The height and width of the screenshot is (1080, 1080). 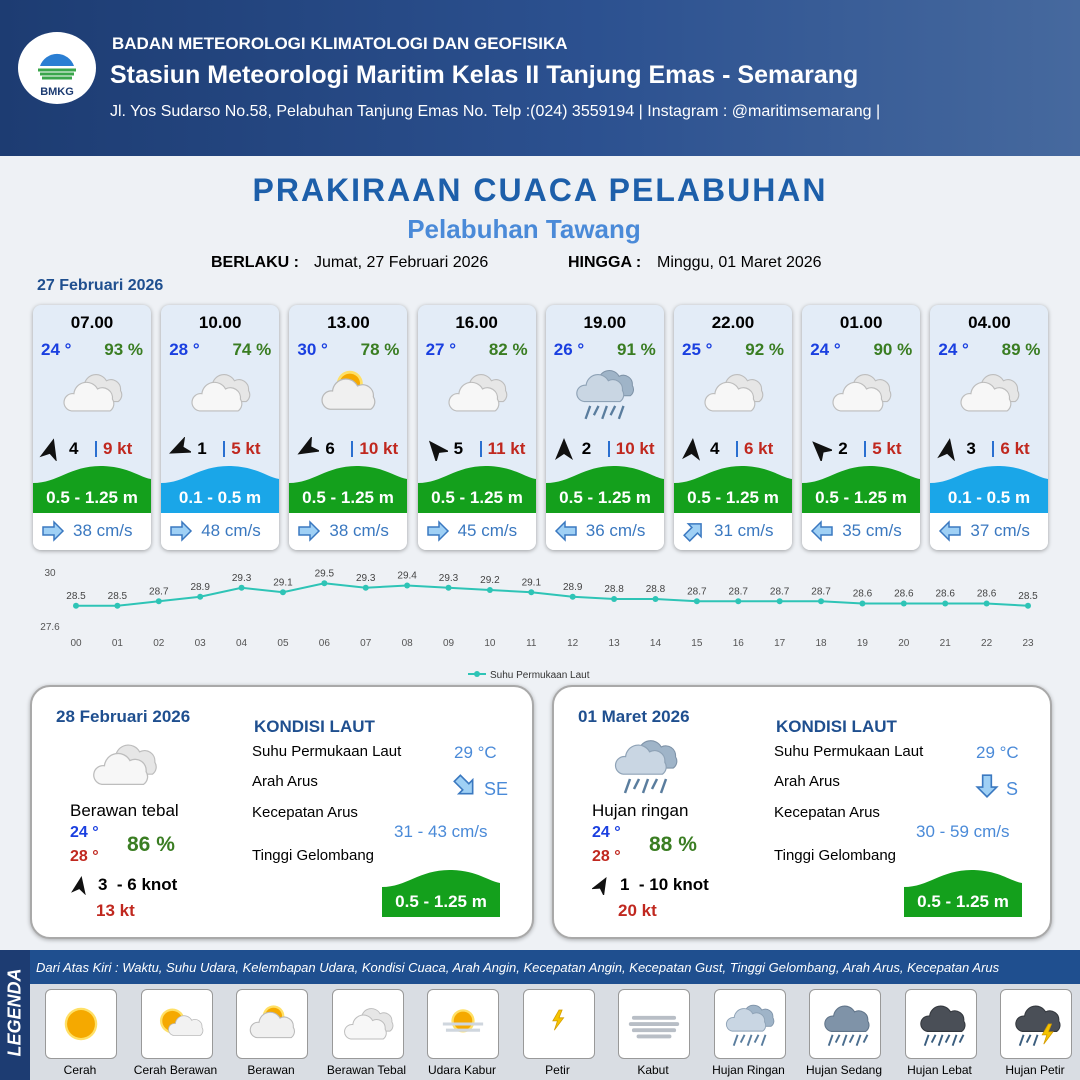 I want to click on x-tick-label: 05, so click(x=283, y=643).